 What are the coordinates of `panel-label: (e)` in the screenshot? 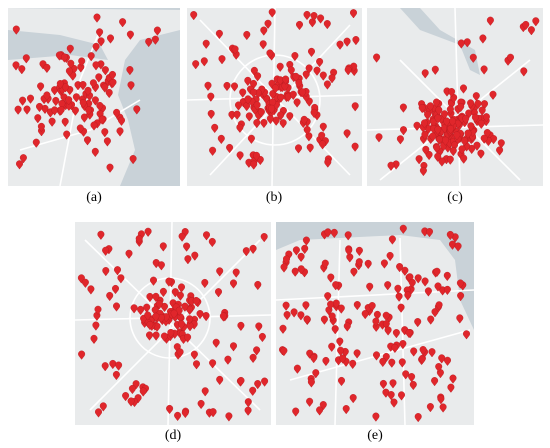 It's located at (375, 435).